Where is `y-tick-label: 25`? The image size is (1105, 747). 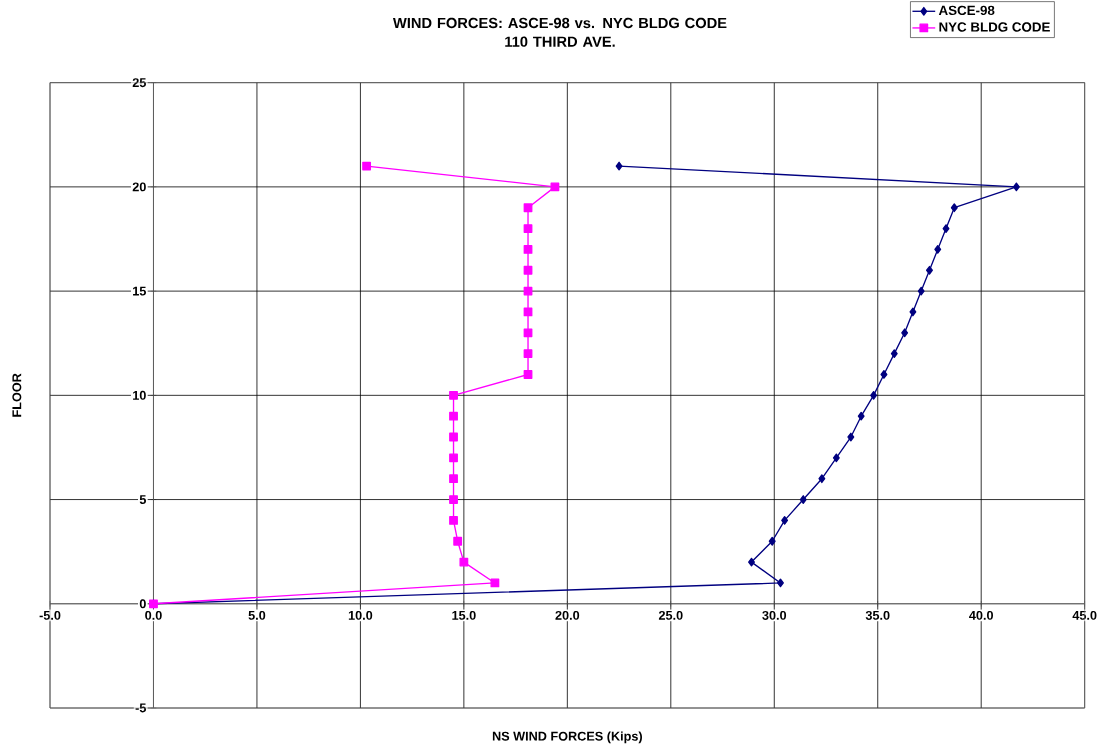 y-tick-label: 25 is located at coordinates (139, 83).